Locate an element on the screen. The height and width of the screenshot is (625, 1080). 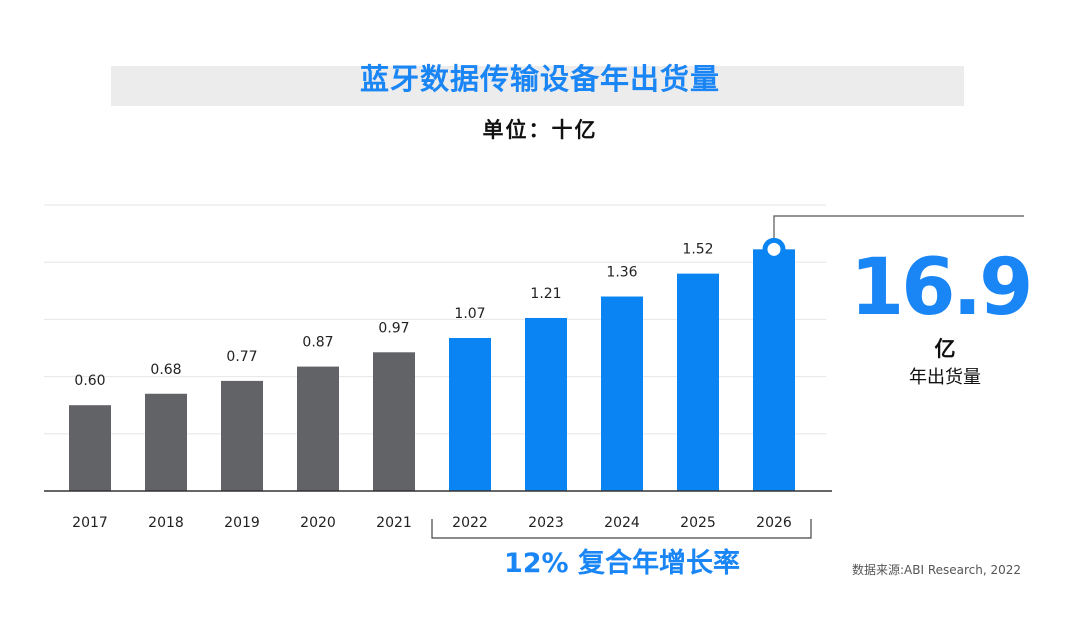
x-tick-label: 2020 is located at coordinates (318, 523).